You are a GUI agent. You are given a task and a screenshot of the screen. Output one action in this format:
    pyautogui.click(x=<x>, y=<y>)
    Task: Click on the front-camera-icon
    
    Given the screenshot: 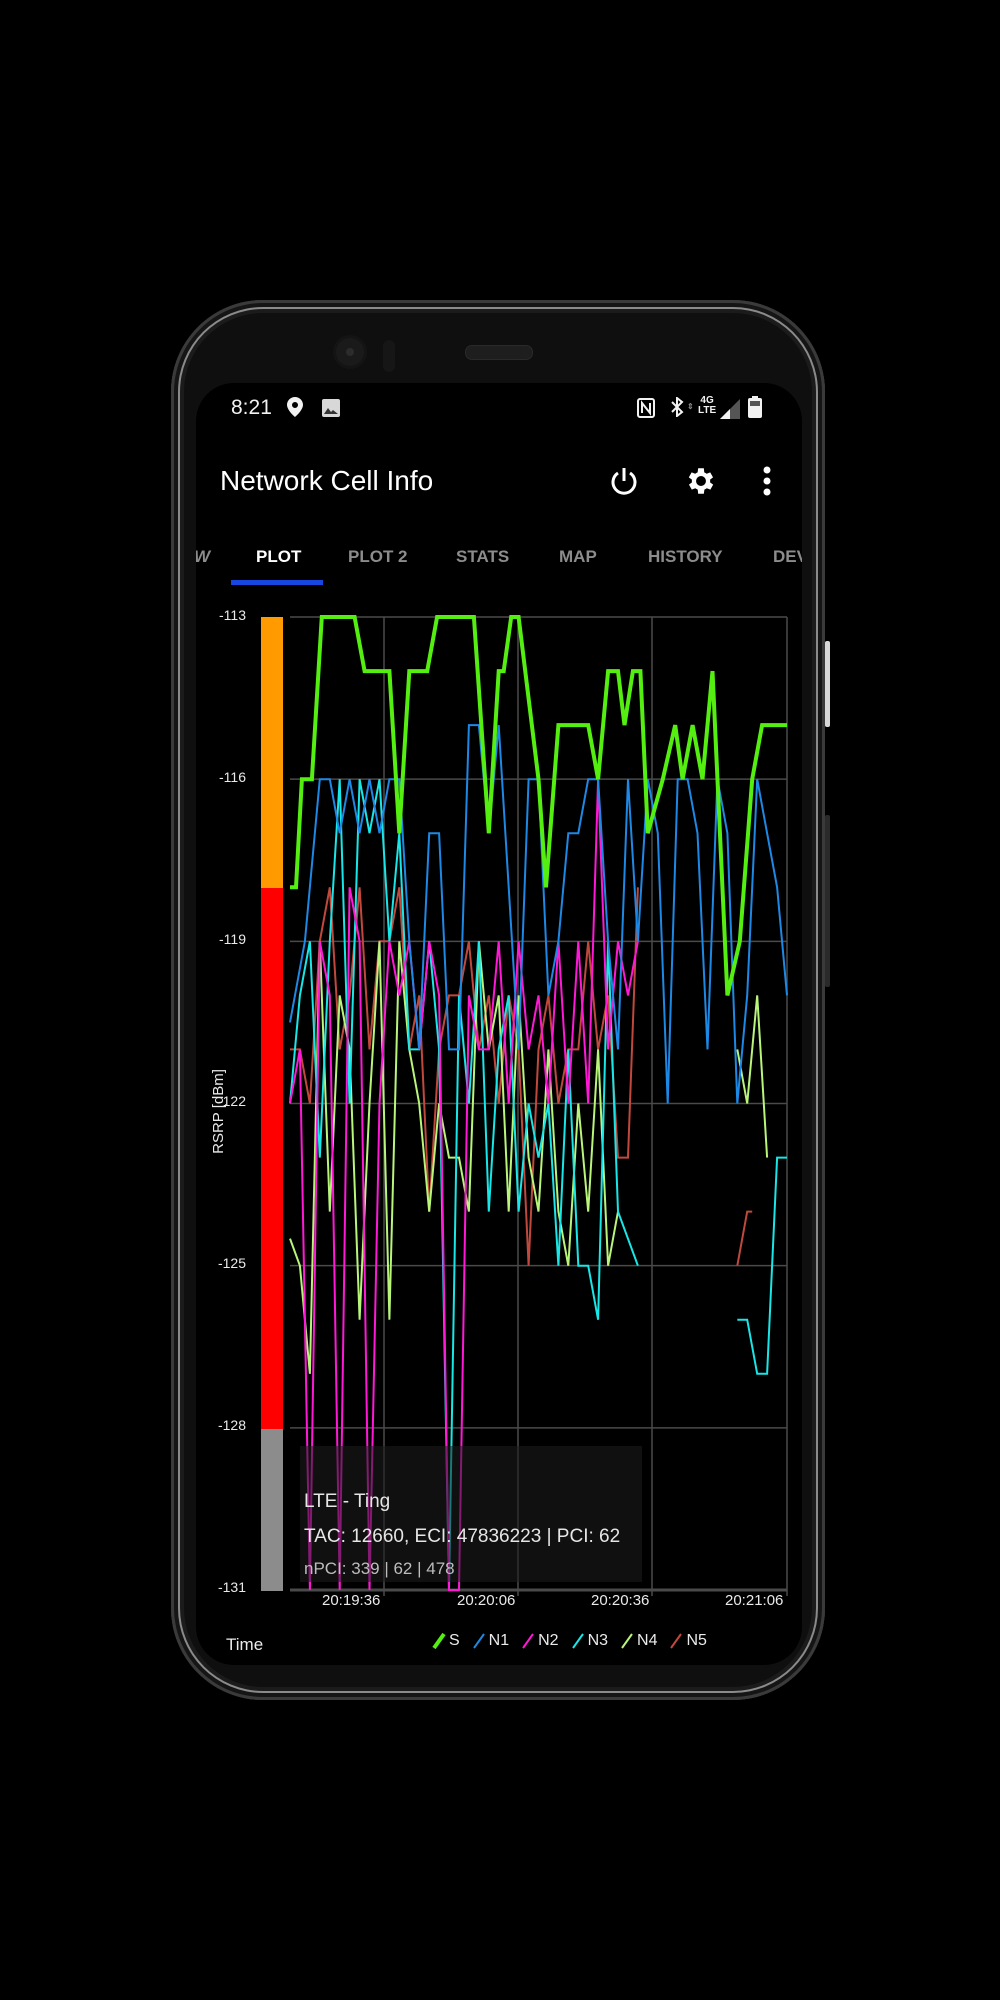 What is the action you would take?
    pyautogui.click(x=350, y=352)
    